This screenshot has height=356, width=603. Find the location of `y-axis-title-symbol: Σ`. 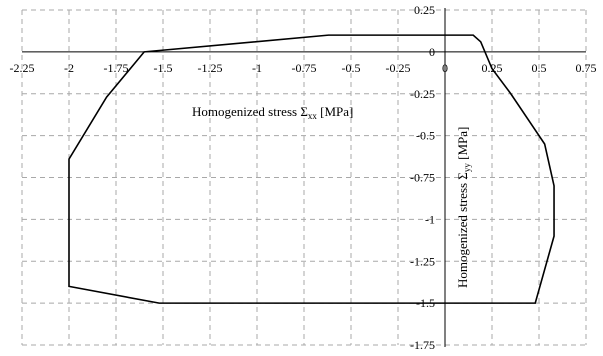

y-axis-title-symbol: Σ is located at coordinates (462, 176).